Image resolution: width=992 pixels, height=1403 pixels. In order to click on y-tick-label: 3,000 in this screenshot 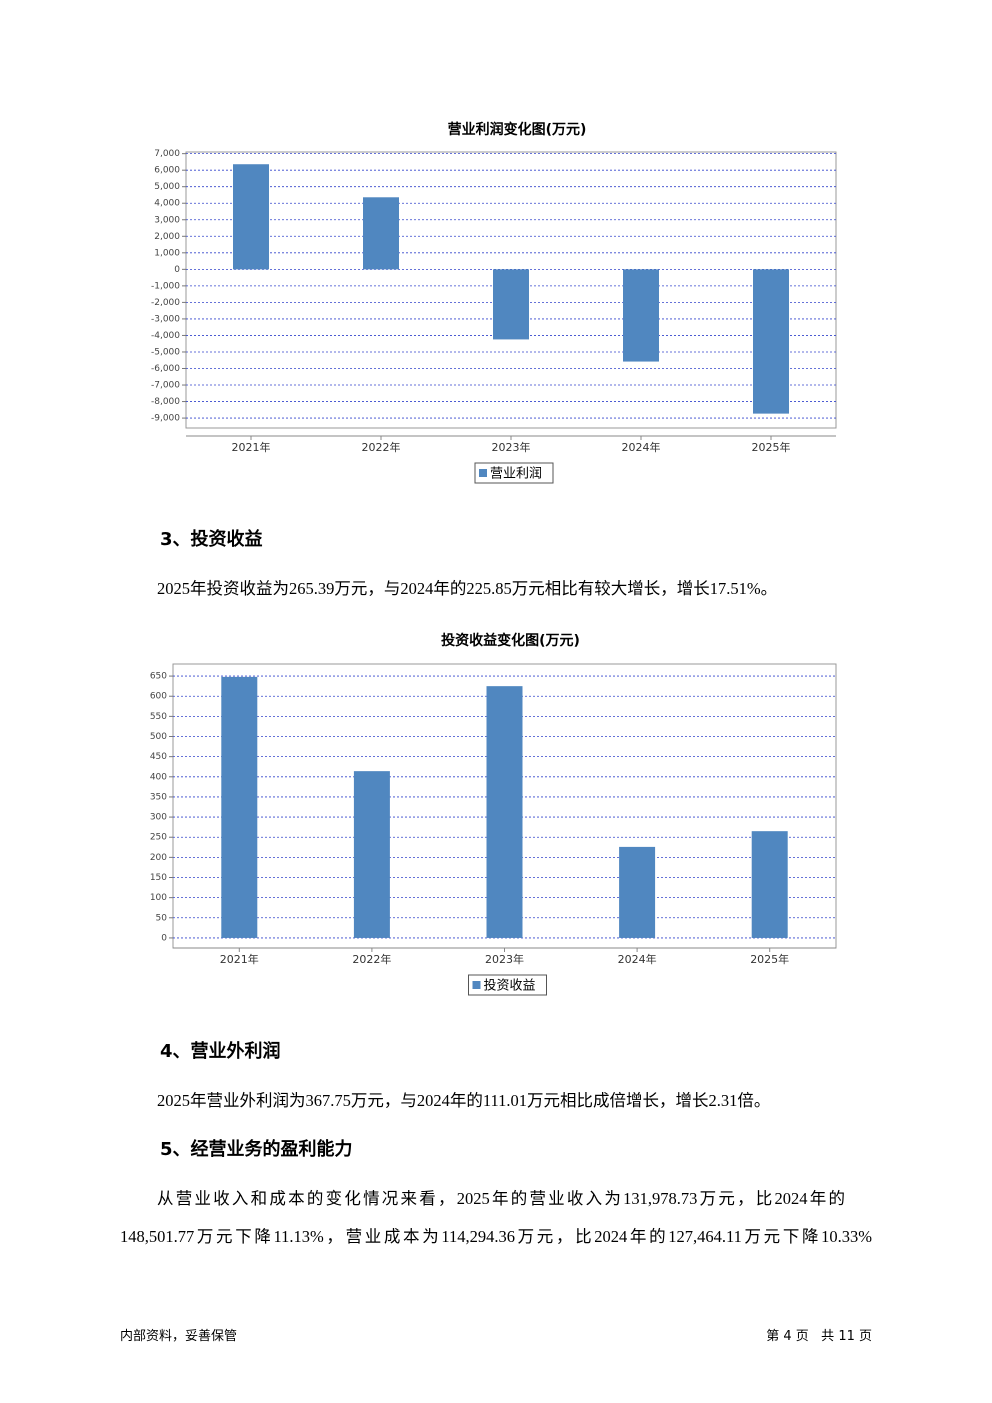, I will do `click(167, 220)`.